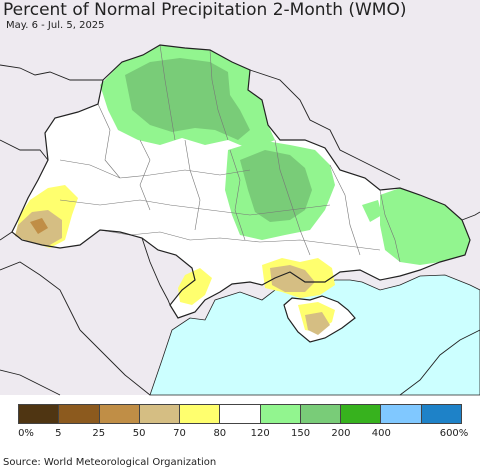 This screenshot has height=474, width=480. I want to click on legend-label: 200, so click(341, 433).